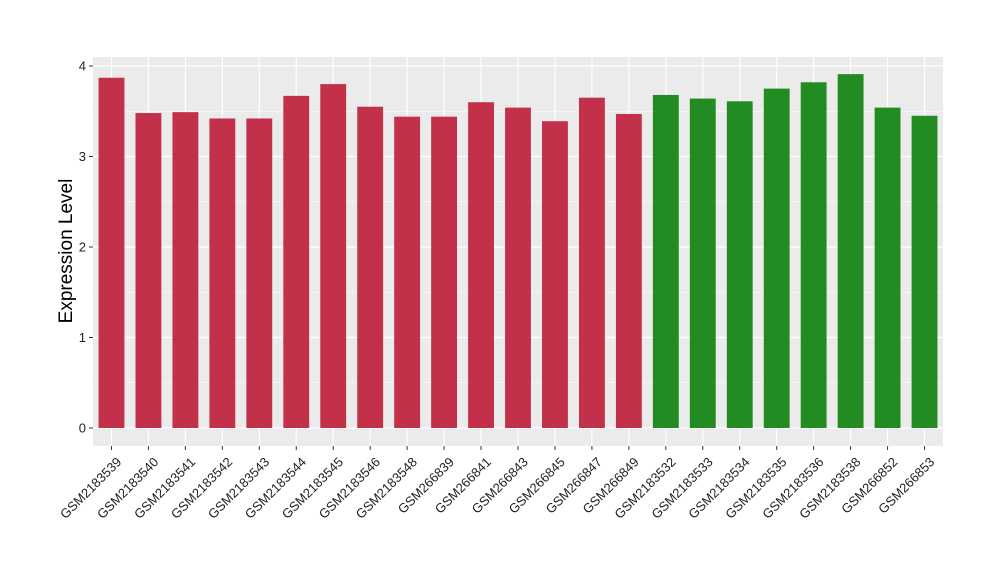 This screenshot has height=580, width=1000. I want to click on bar-gsm266847, so click(591, 263).